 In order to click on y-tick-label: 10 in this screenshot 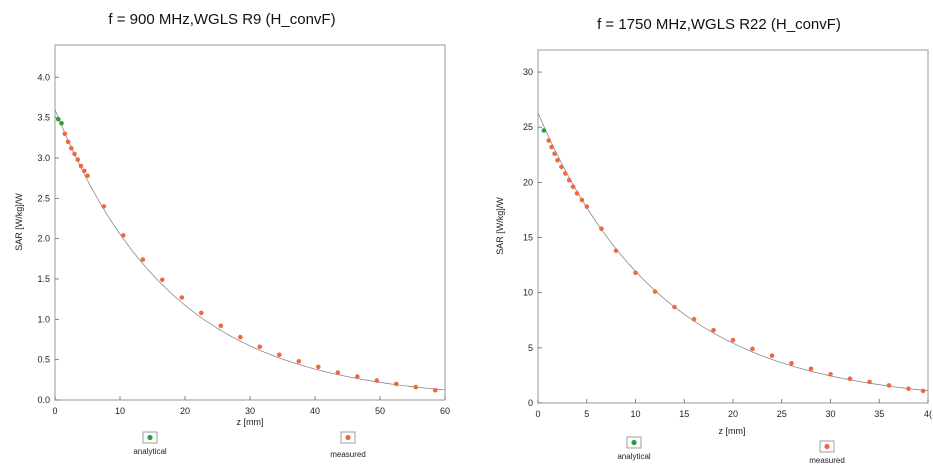, I will do `click(528, 293)`.